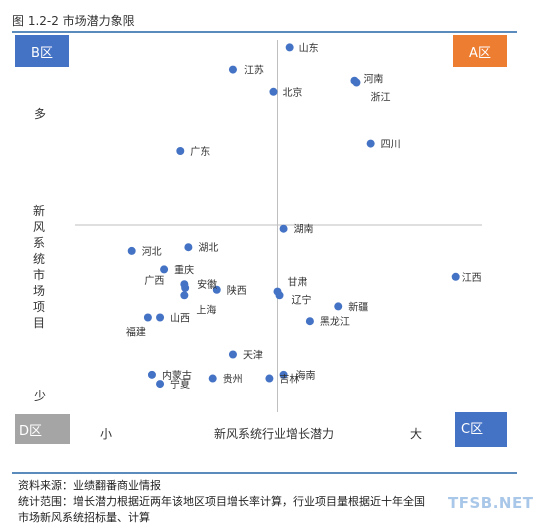 Image resolution: width=539 pixels, height=525 pixels. I want to click on data-point-label: 山东, so click(309, 47).